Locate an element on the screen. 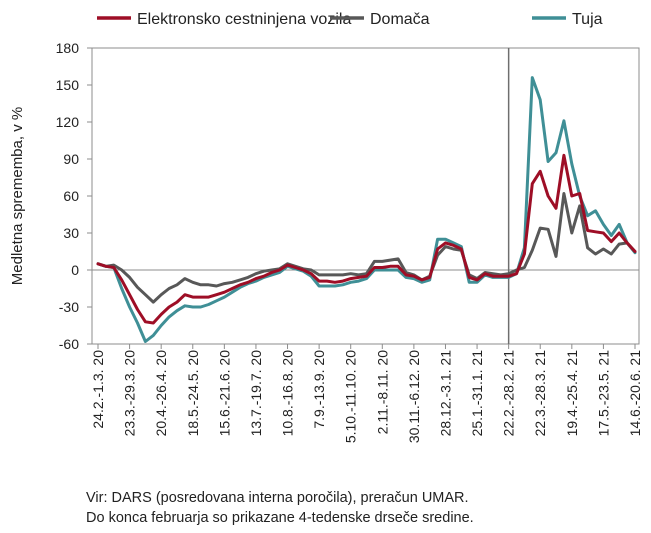  y-axis: -60 -30 0 30 60 90 120 150 180 is located at coordinates (74, 196).